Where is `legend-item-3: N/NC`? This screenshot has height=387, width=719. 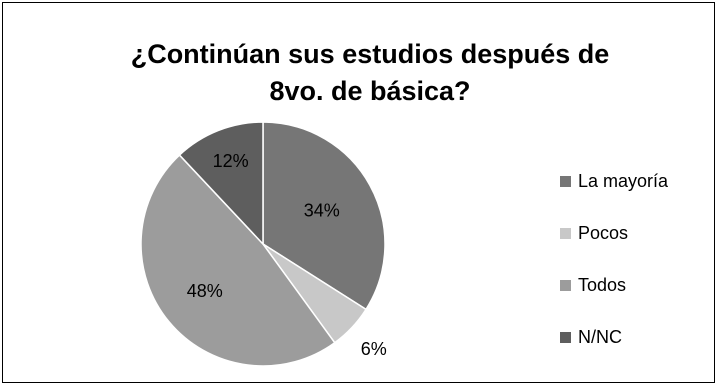 legend-item-3: N/NC is located at coordinates (614, 337).